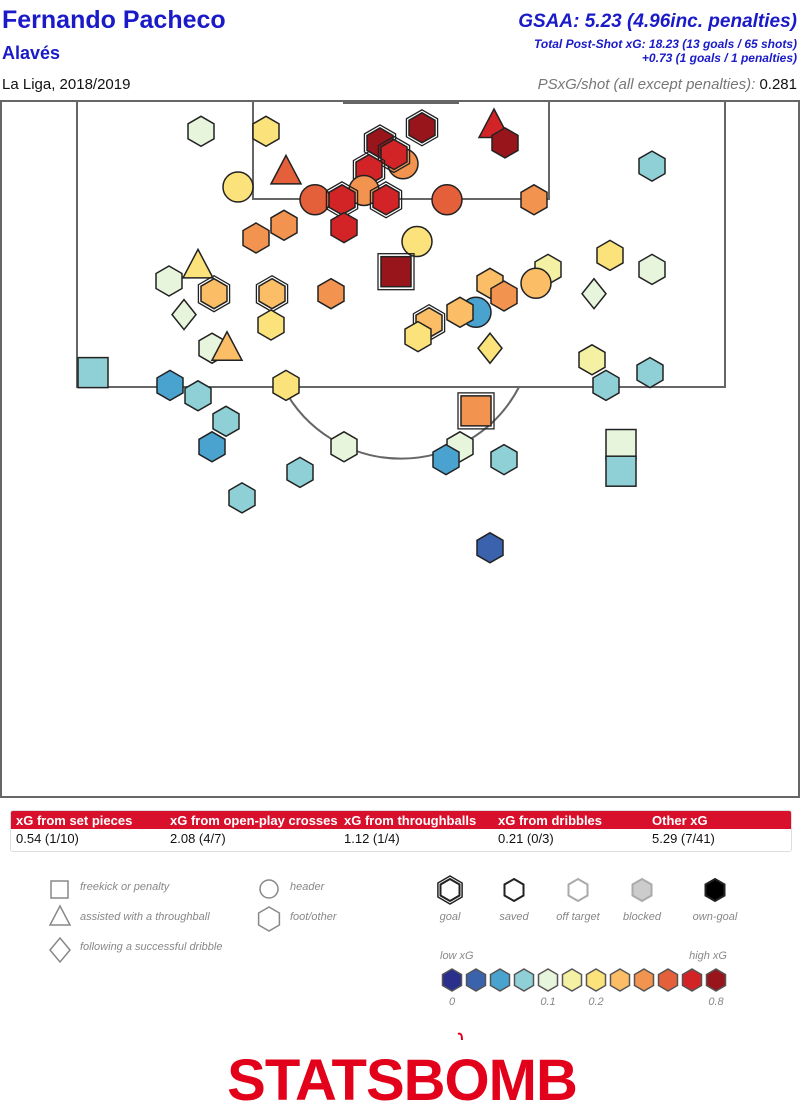  I want to click on scale-tick-0: 0, so click(452, 1002).